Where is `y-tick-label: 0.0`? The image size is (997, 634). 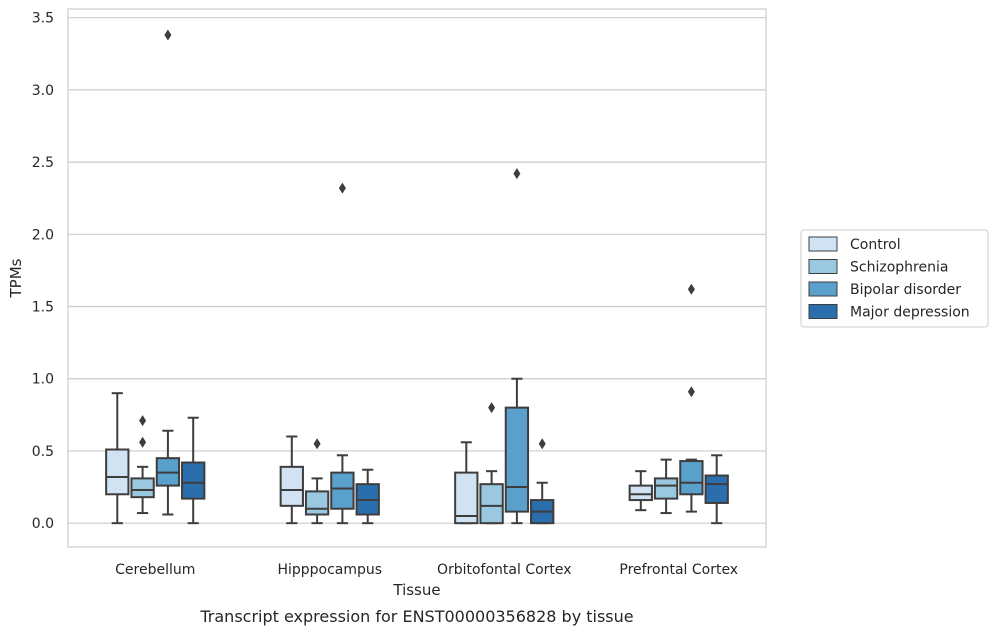
y-tick-label: 0.0 is located at coordinates (43, 524).